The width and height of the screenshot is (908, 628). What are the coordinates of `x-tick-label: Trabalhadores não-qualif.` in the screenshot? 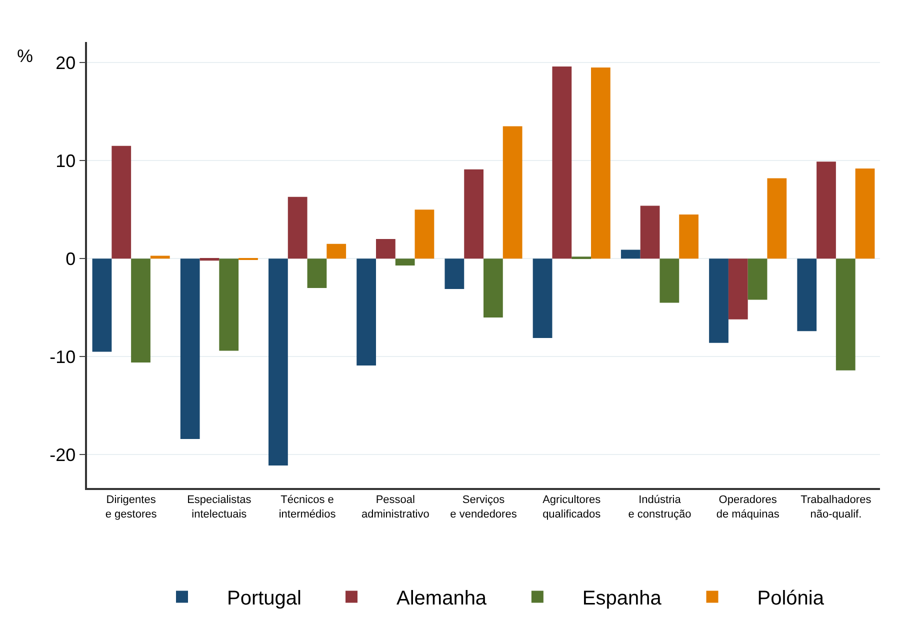 It's located at (836, 507).